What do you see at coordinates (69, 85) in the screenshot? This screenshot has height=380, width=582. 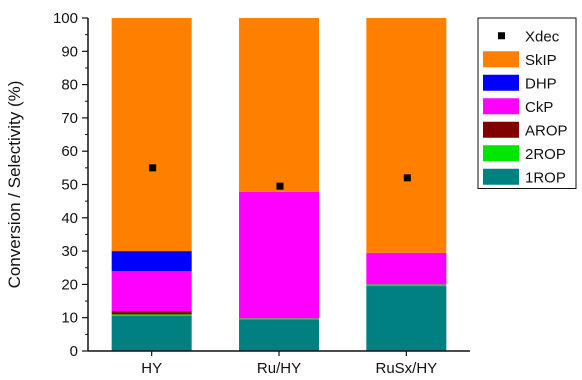 I see `y-tick-label-80: 80` at bounding box center [69, 85].